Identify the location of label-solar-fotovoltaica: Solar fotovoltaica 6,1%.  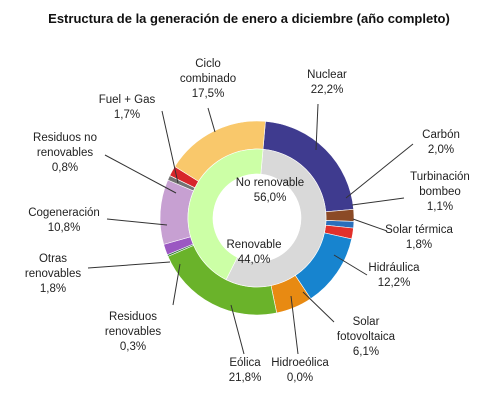
(366, 337).